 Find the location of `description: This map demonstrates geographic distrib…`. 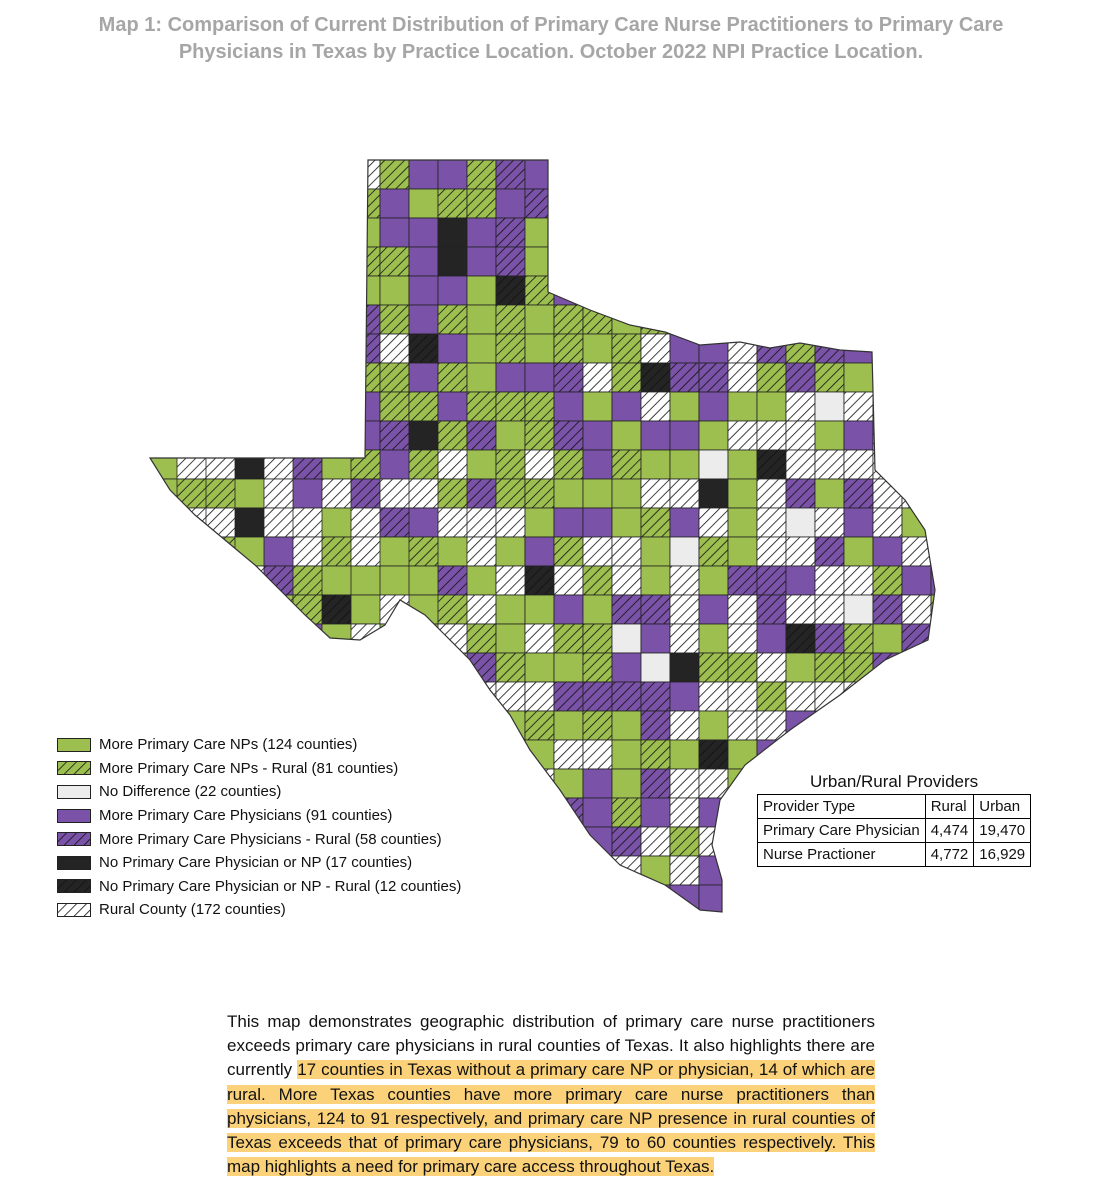

description: This map demonstrates geographic distrib… is located at coordinates (551, 1094).